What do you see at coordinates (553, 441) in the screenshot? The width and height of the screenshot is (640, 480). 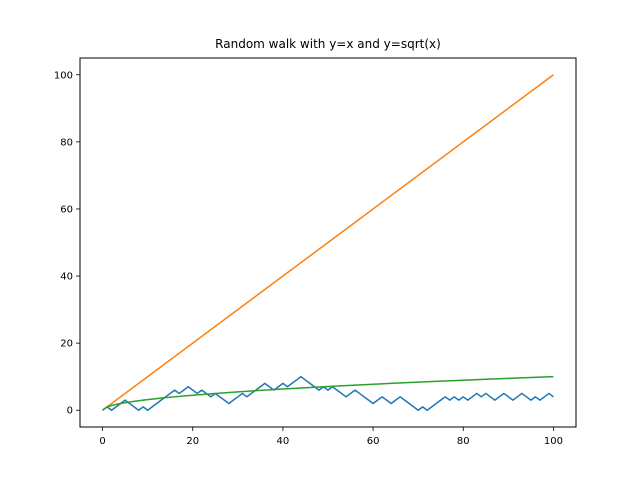 I see `x-tick-label: 100` at bounding box center [553, 441].